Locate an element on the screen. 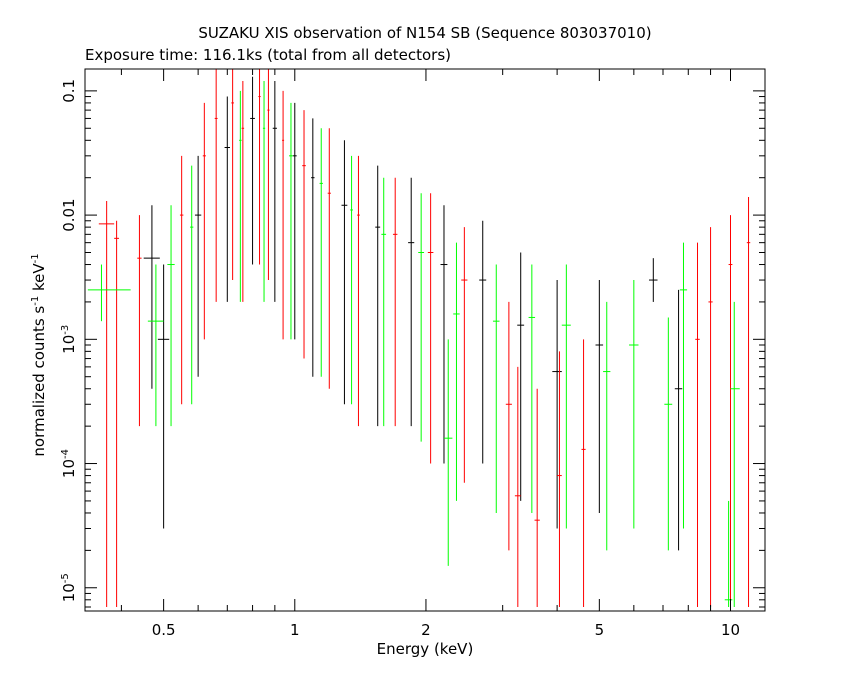  y-axis-label-mid: keV is located at coordinates (39, 279).